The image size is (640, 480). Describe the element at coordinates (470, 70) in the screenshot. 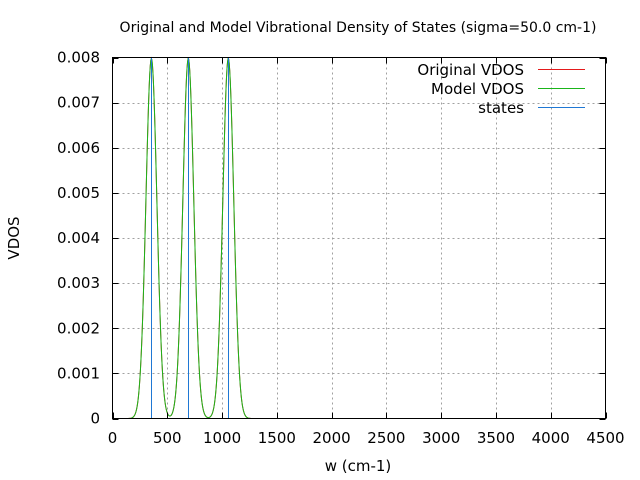

I see `legend-label: Original VDOS` at that location.